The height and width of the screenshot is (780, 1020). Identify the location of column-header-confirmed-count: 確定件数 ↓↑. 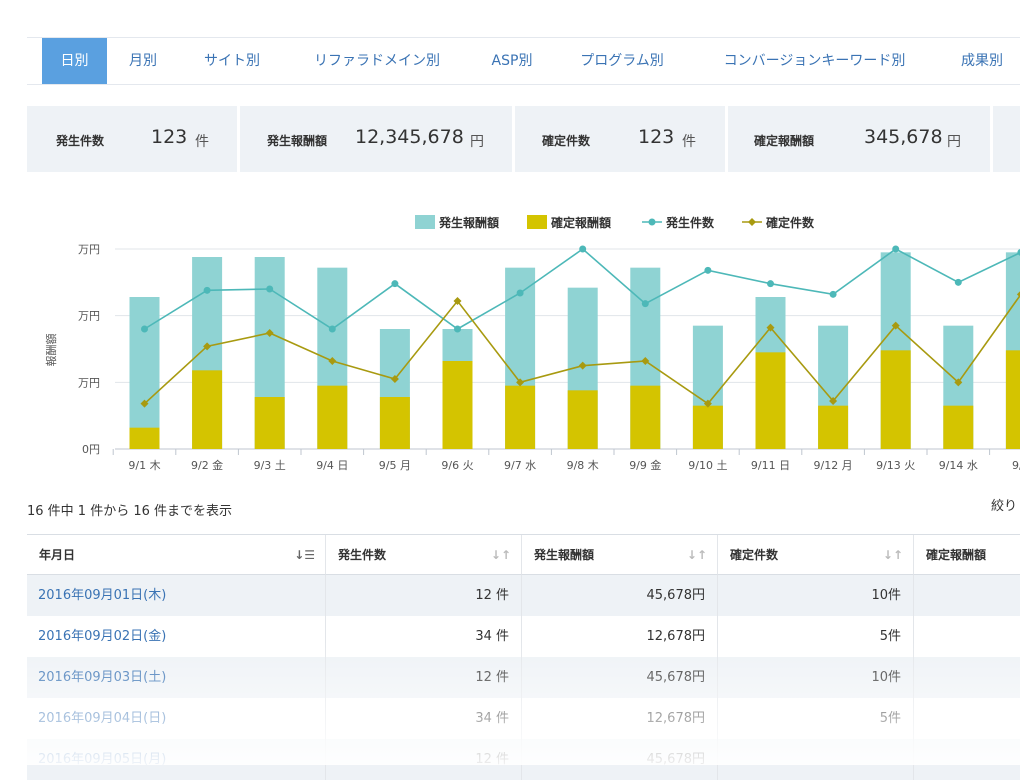
(816, 555).